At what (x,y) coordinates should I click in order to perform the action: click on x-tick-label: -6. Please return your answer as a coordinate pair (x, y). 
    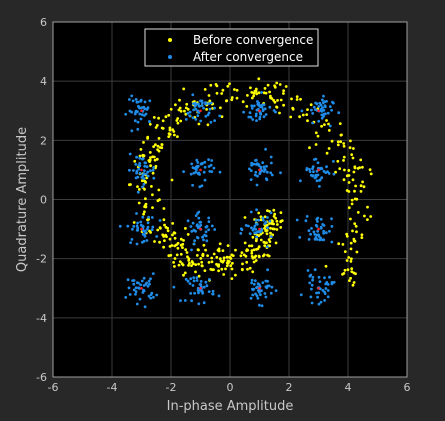
    Looking at the image, I should click on (53, 387).